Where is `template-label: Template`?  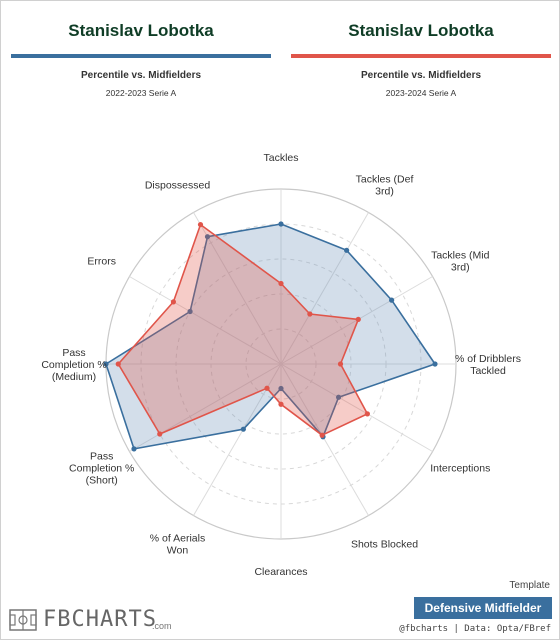
template-label: Template is located at coordinates (529, 585).